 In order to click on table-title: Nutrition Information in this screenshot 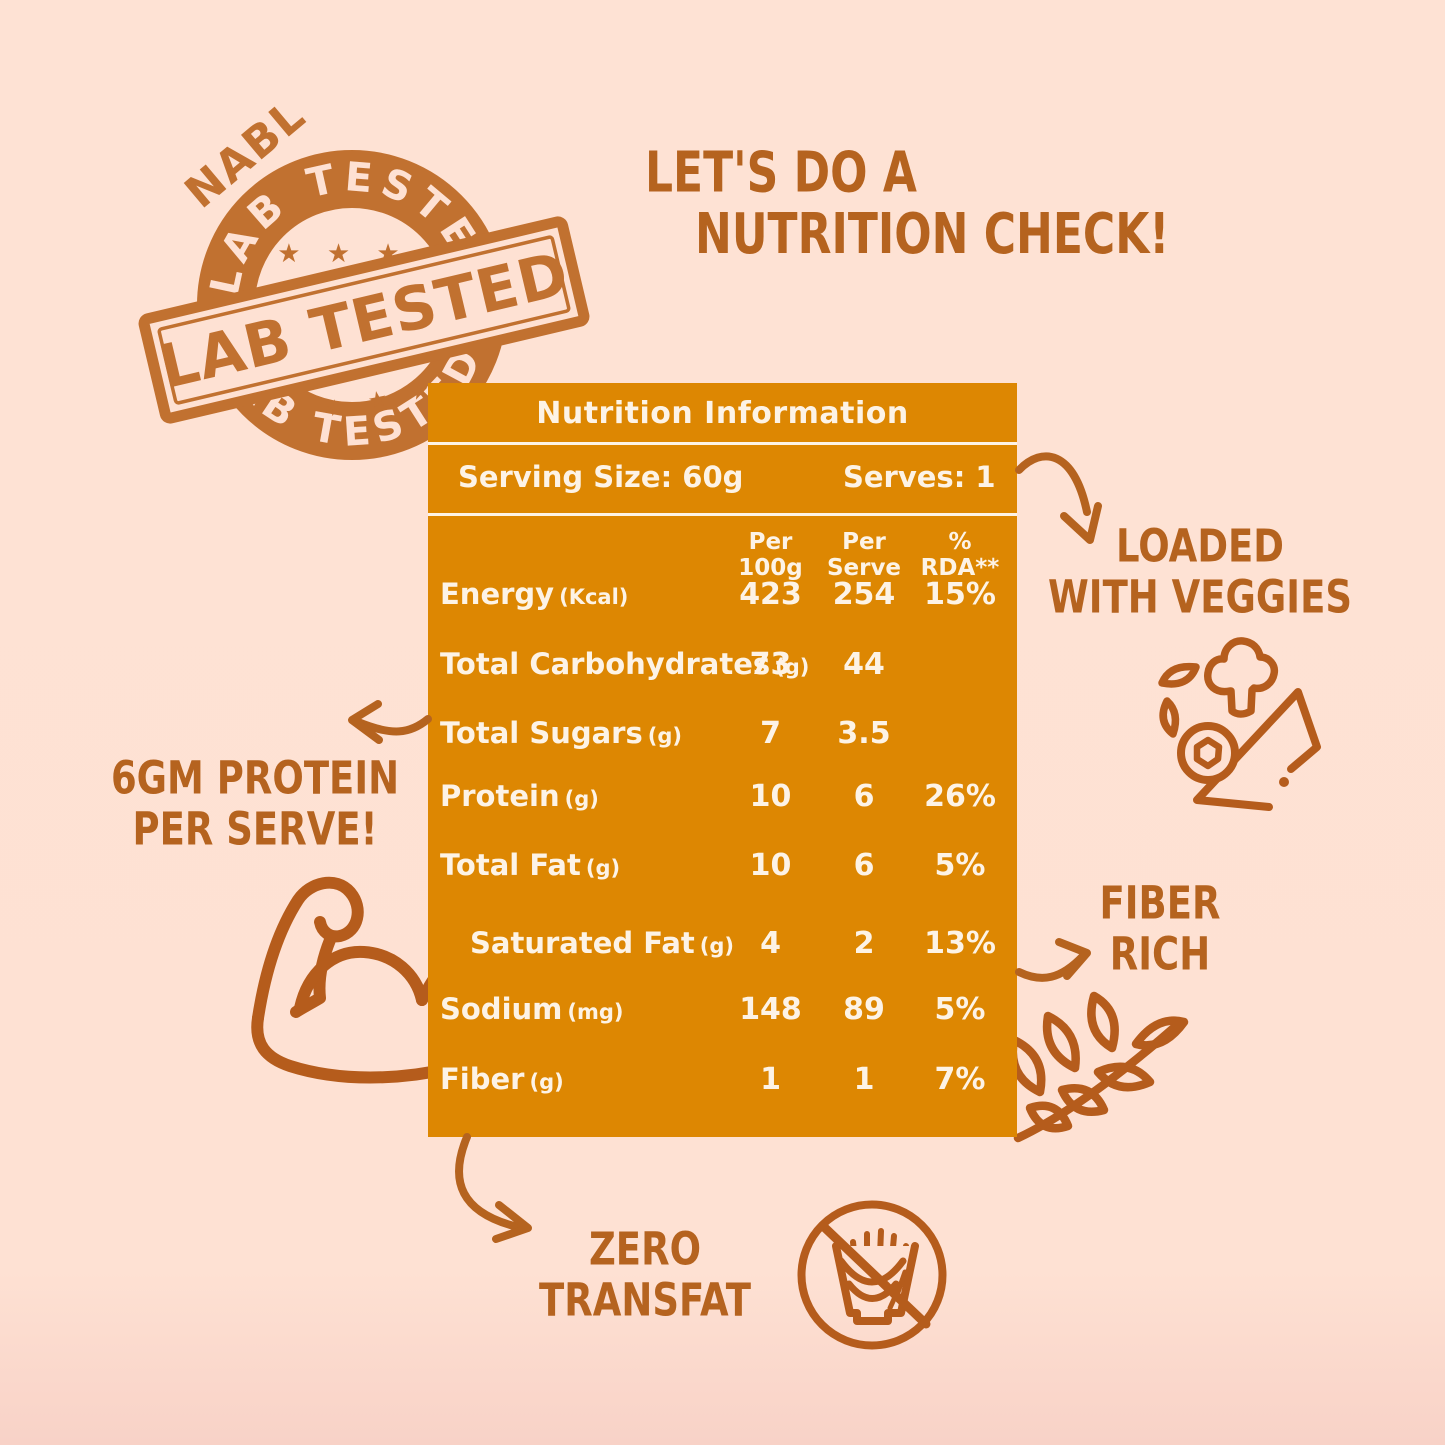, I will do `click(722, 413)`.